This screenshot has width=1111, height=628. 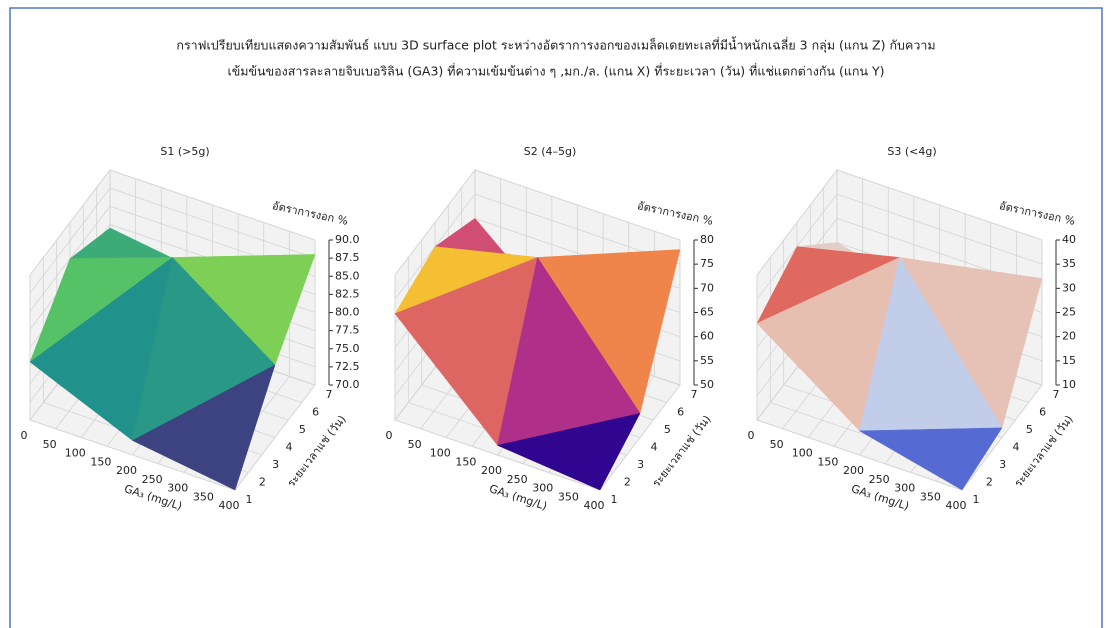 I want to click on subplot-title: S1 (>5g), so click(x=184, y=151).